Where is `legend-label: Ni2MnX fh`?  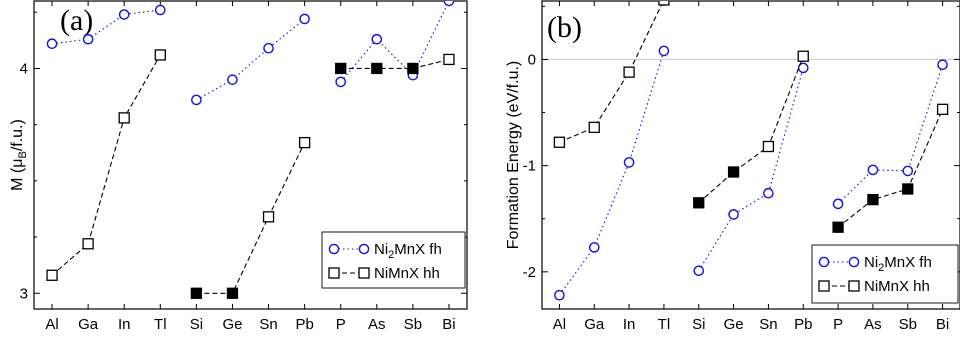
legend-label: Ni2MnX fh is located at coordinates (898, 264).